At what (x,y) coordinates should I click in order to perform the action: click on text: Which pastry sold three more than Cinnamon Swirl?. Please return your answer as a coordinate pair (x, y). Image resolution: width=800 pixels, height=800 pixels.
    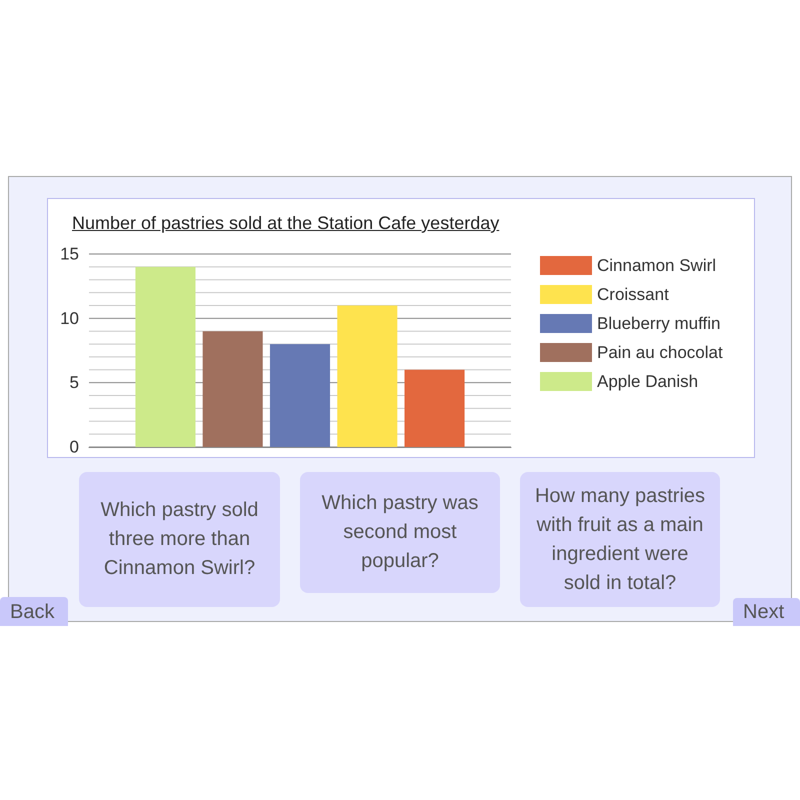
    Looking at the image, I should click on (180, 539).